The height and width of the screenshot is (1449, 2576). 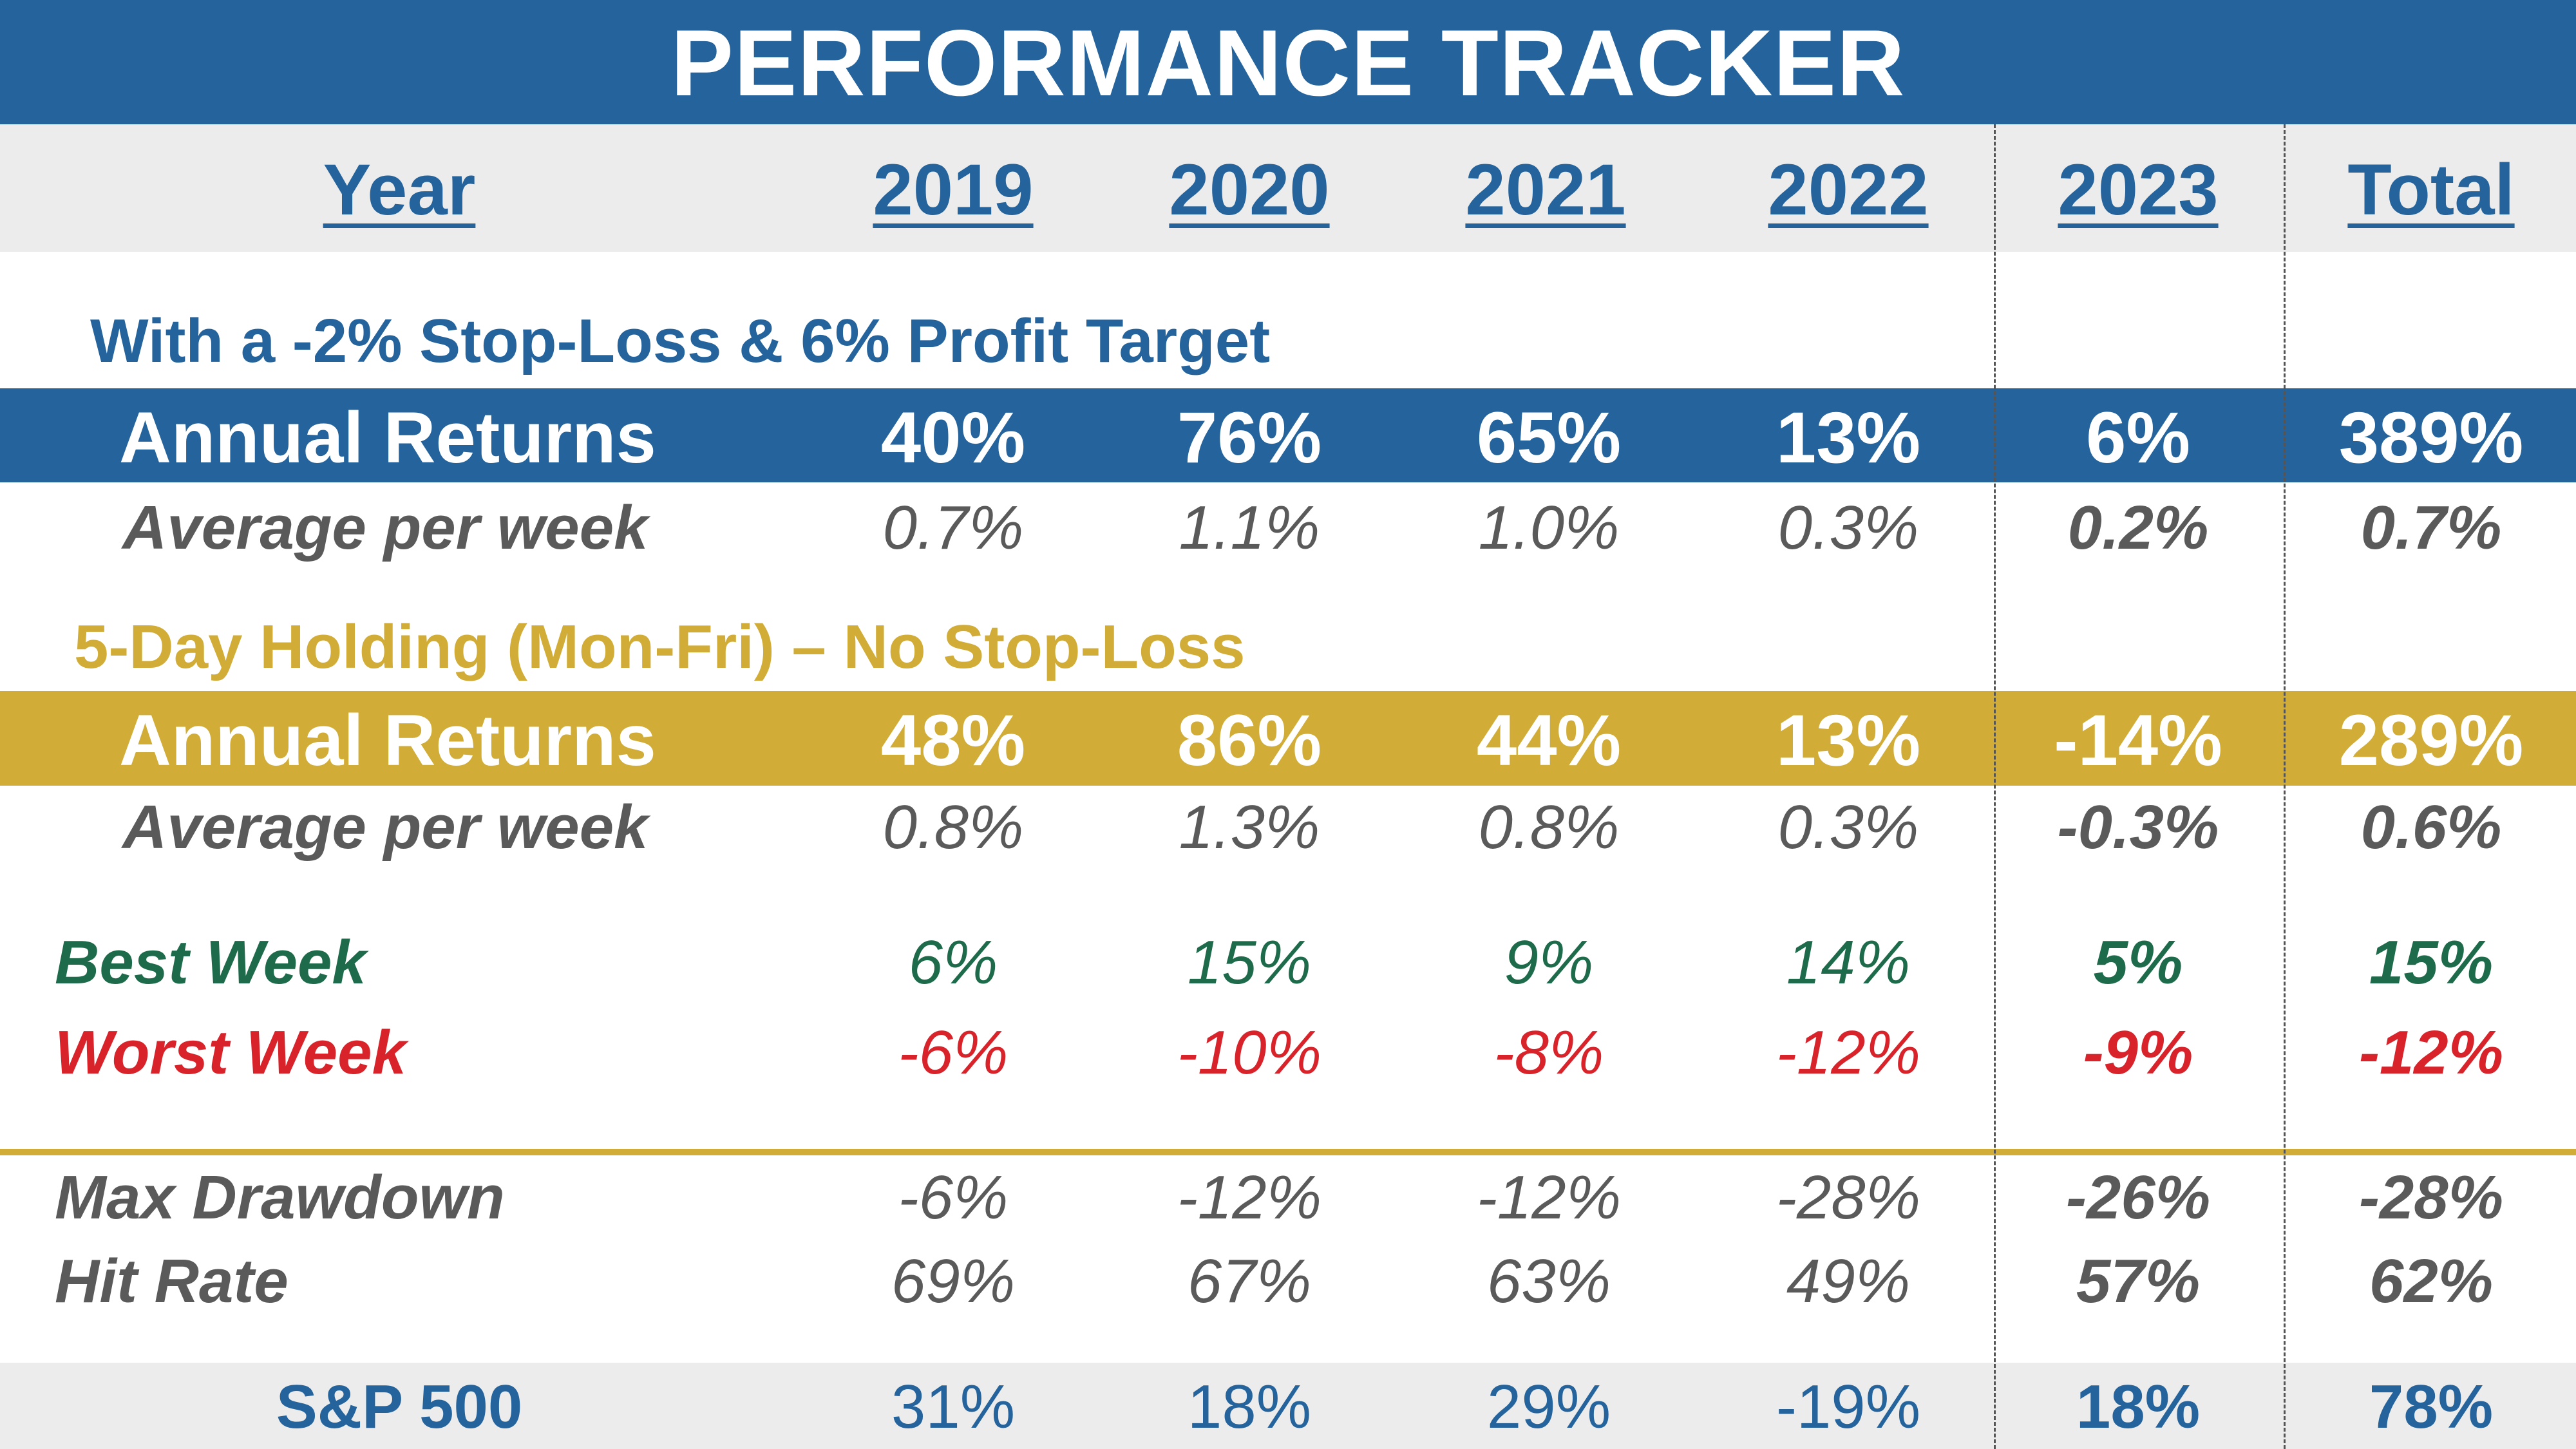 I want to click on section1-weekly-2022: 0.3%, so click(x=1848, y=527).